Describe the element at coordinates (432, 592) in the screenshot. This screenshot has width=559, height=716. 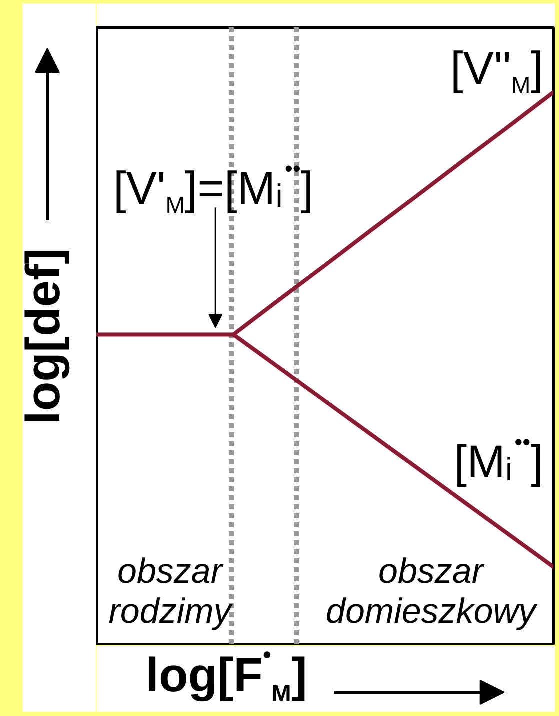
I see `annotation: obszar domieszkowy` at that location.